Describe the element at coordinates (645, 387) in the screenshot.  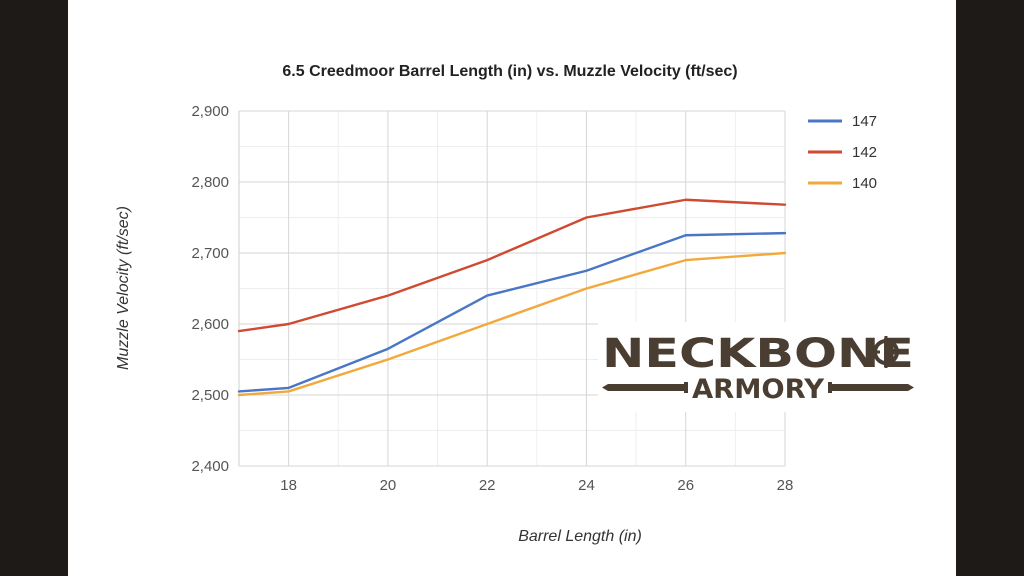
I see `bullet-left-icon` at that location.